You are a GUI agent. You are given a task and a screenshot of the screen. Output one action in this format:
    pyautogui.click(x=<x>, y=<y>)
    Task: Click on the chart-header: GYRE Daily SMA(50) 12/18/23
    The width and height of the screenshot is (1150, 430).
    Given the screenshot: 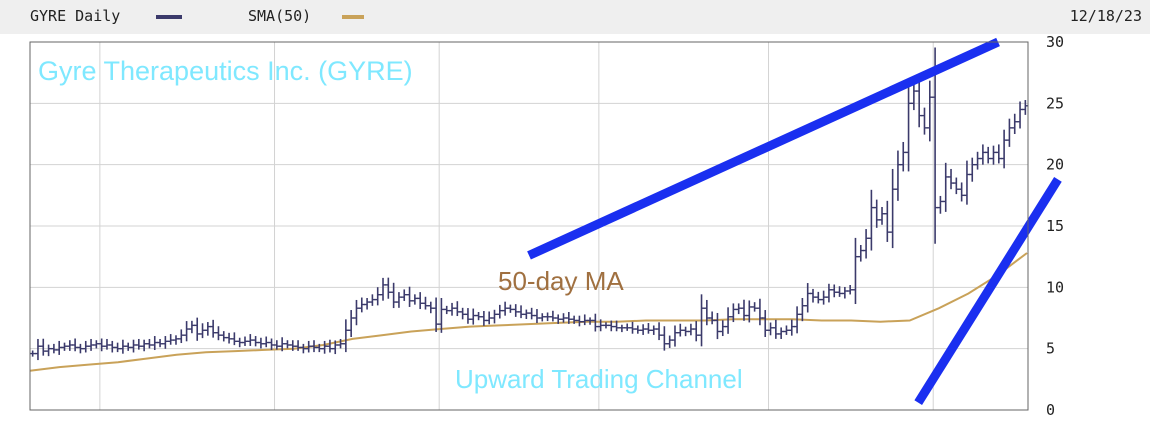 What is the action you would take?
    pyautogui.click(x=575, y=17)
    